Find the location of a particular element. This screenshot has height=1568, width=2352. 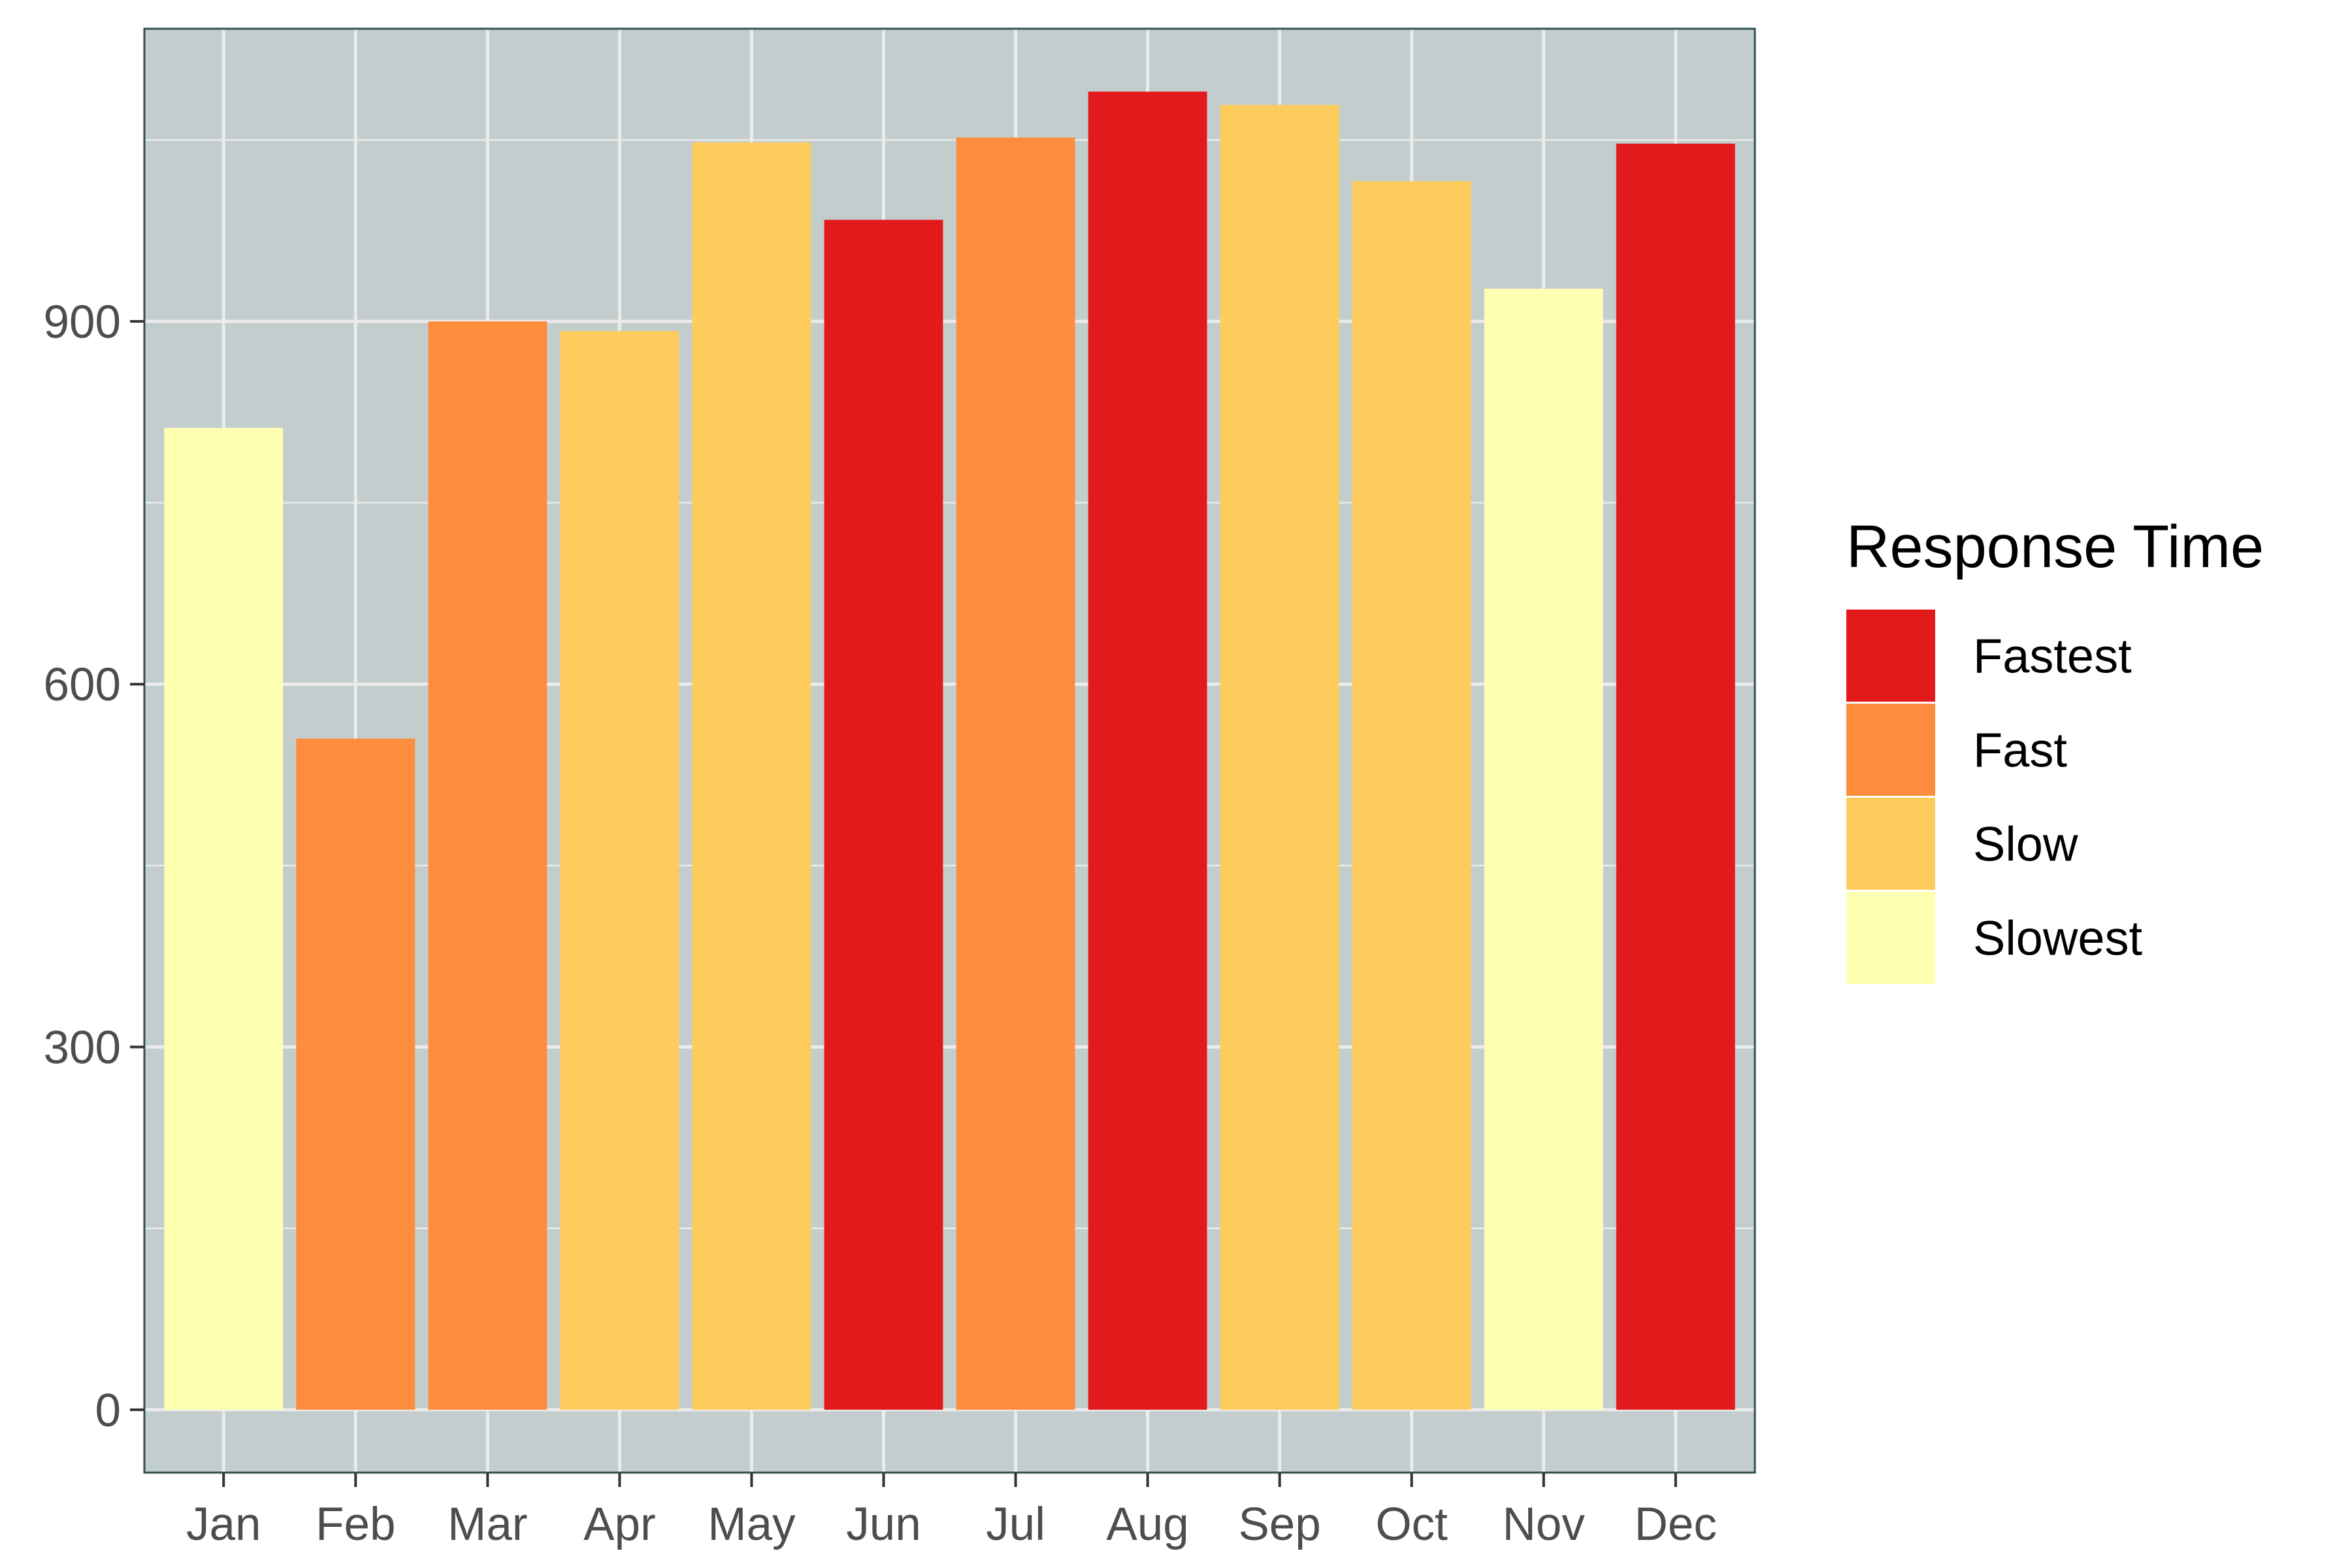

x-tick-label: Oct is located at coordinates (1411, 1524).